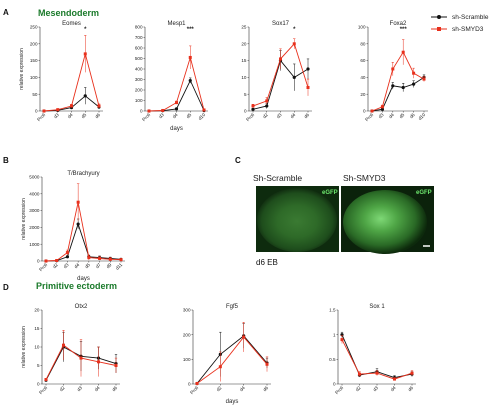  What do you see at coordinates (34, 27) in the screenshot?
I see `y-tick-label: 250` at bounding box center [34, 27].